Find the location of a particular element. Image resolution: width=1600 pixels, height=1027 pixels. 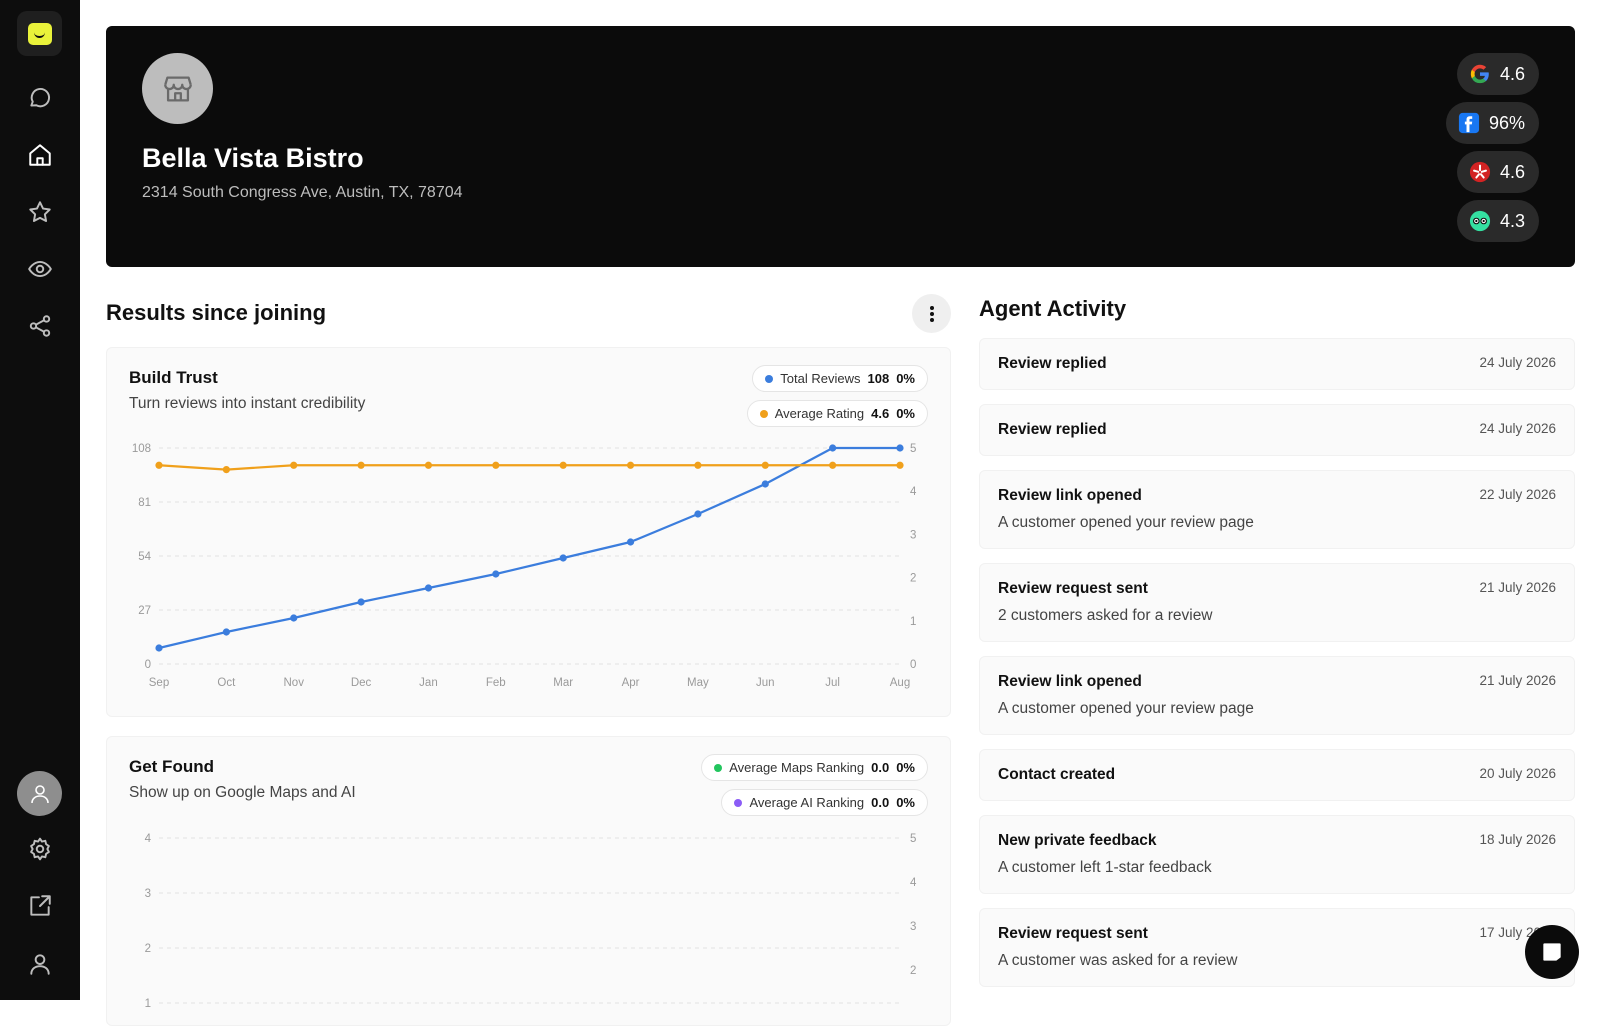

home-icon is located at coordinates (40, 155).